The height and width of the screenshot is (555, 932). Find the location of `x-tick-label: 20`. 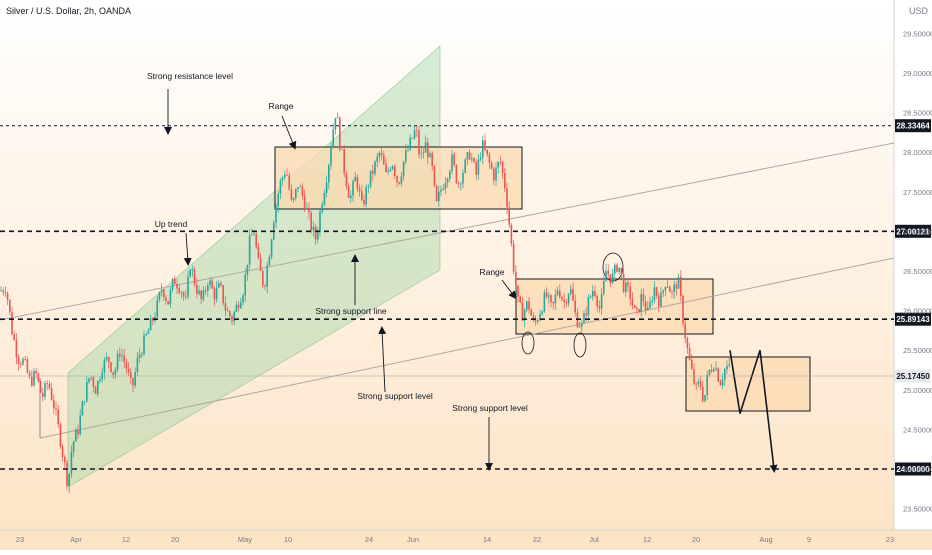

x-tick-label: 20 is located at coordinates (175, 539).